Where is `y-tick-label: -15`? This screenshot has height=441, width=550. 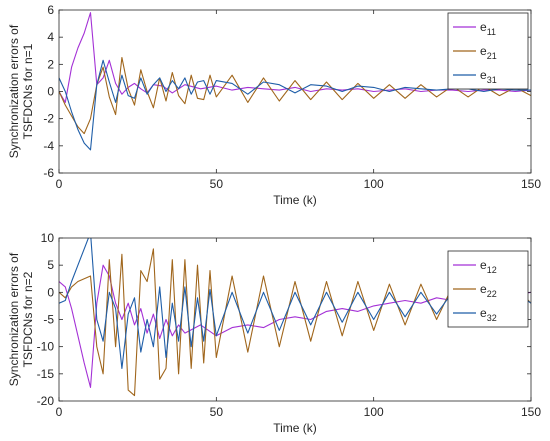 y-tick-label: -15 is located at coordinates (46, 374).